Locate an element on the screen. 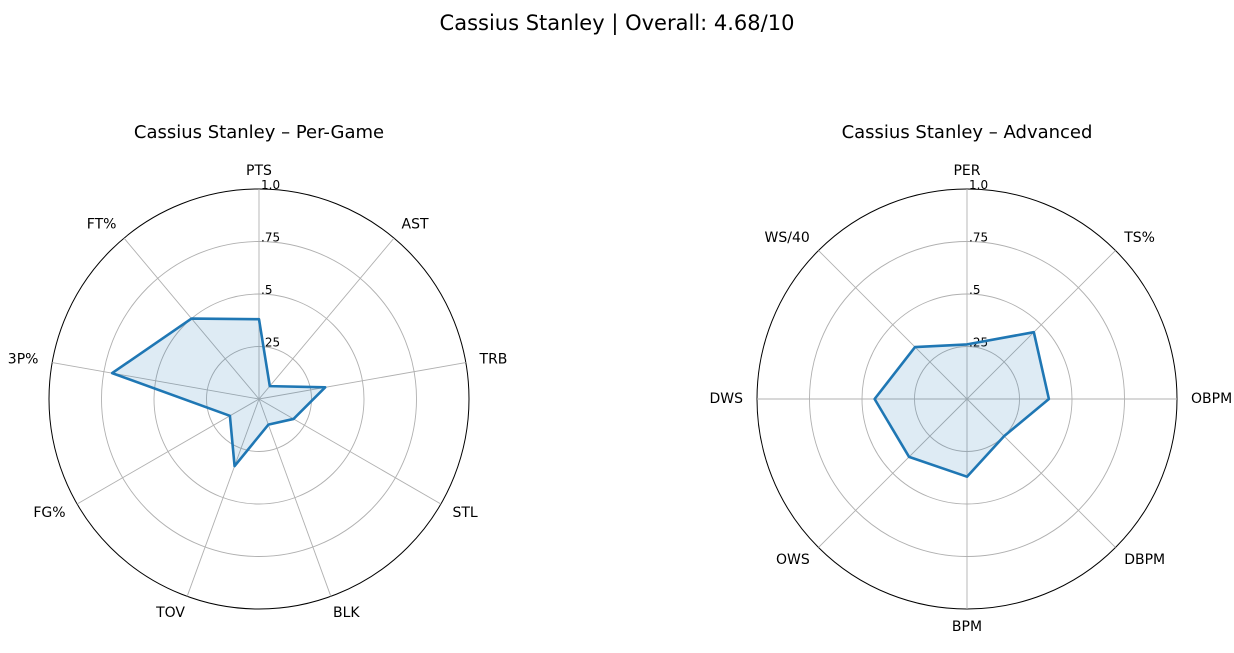  category-label: BLK is located at coordinates (346, 613).